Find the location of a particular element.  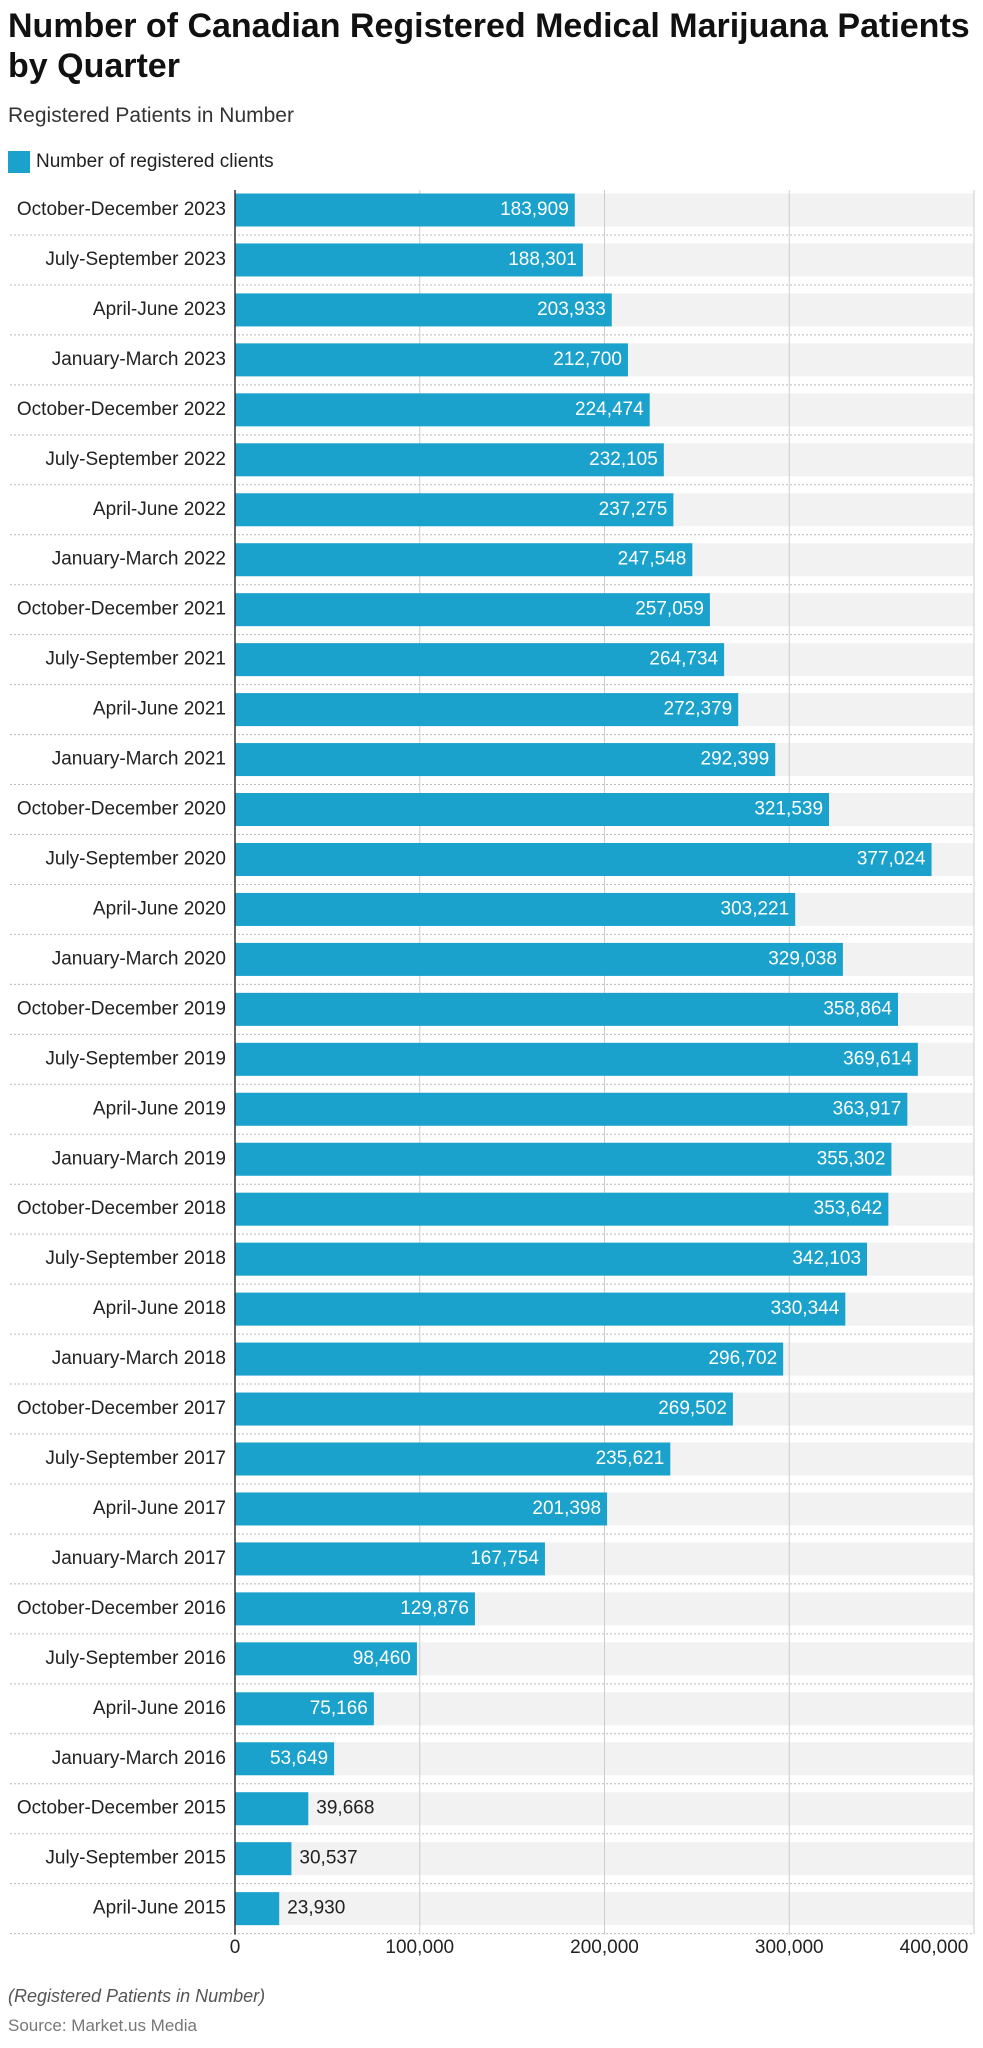

y-tick-label: January-March 2021 is located at coordinates (139, 759).